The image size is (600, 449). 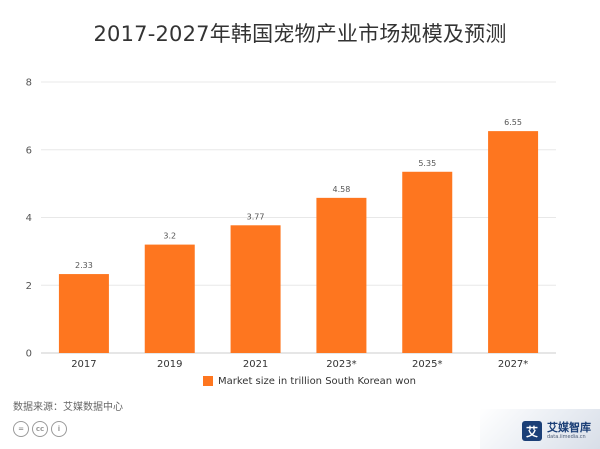 I want to click on data-label: 3.77, so click(x=256, y=216).